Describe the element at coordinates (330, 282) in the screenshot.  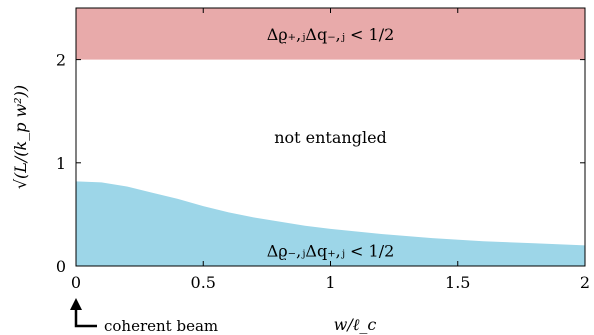
I see `x-tick-label: 1` at that location.